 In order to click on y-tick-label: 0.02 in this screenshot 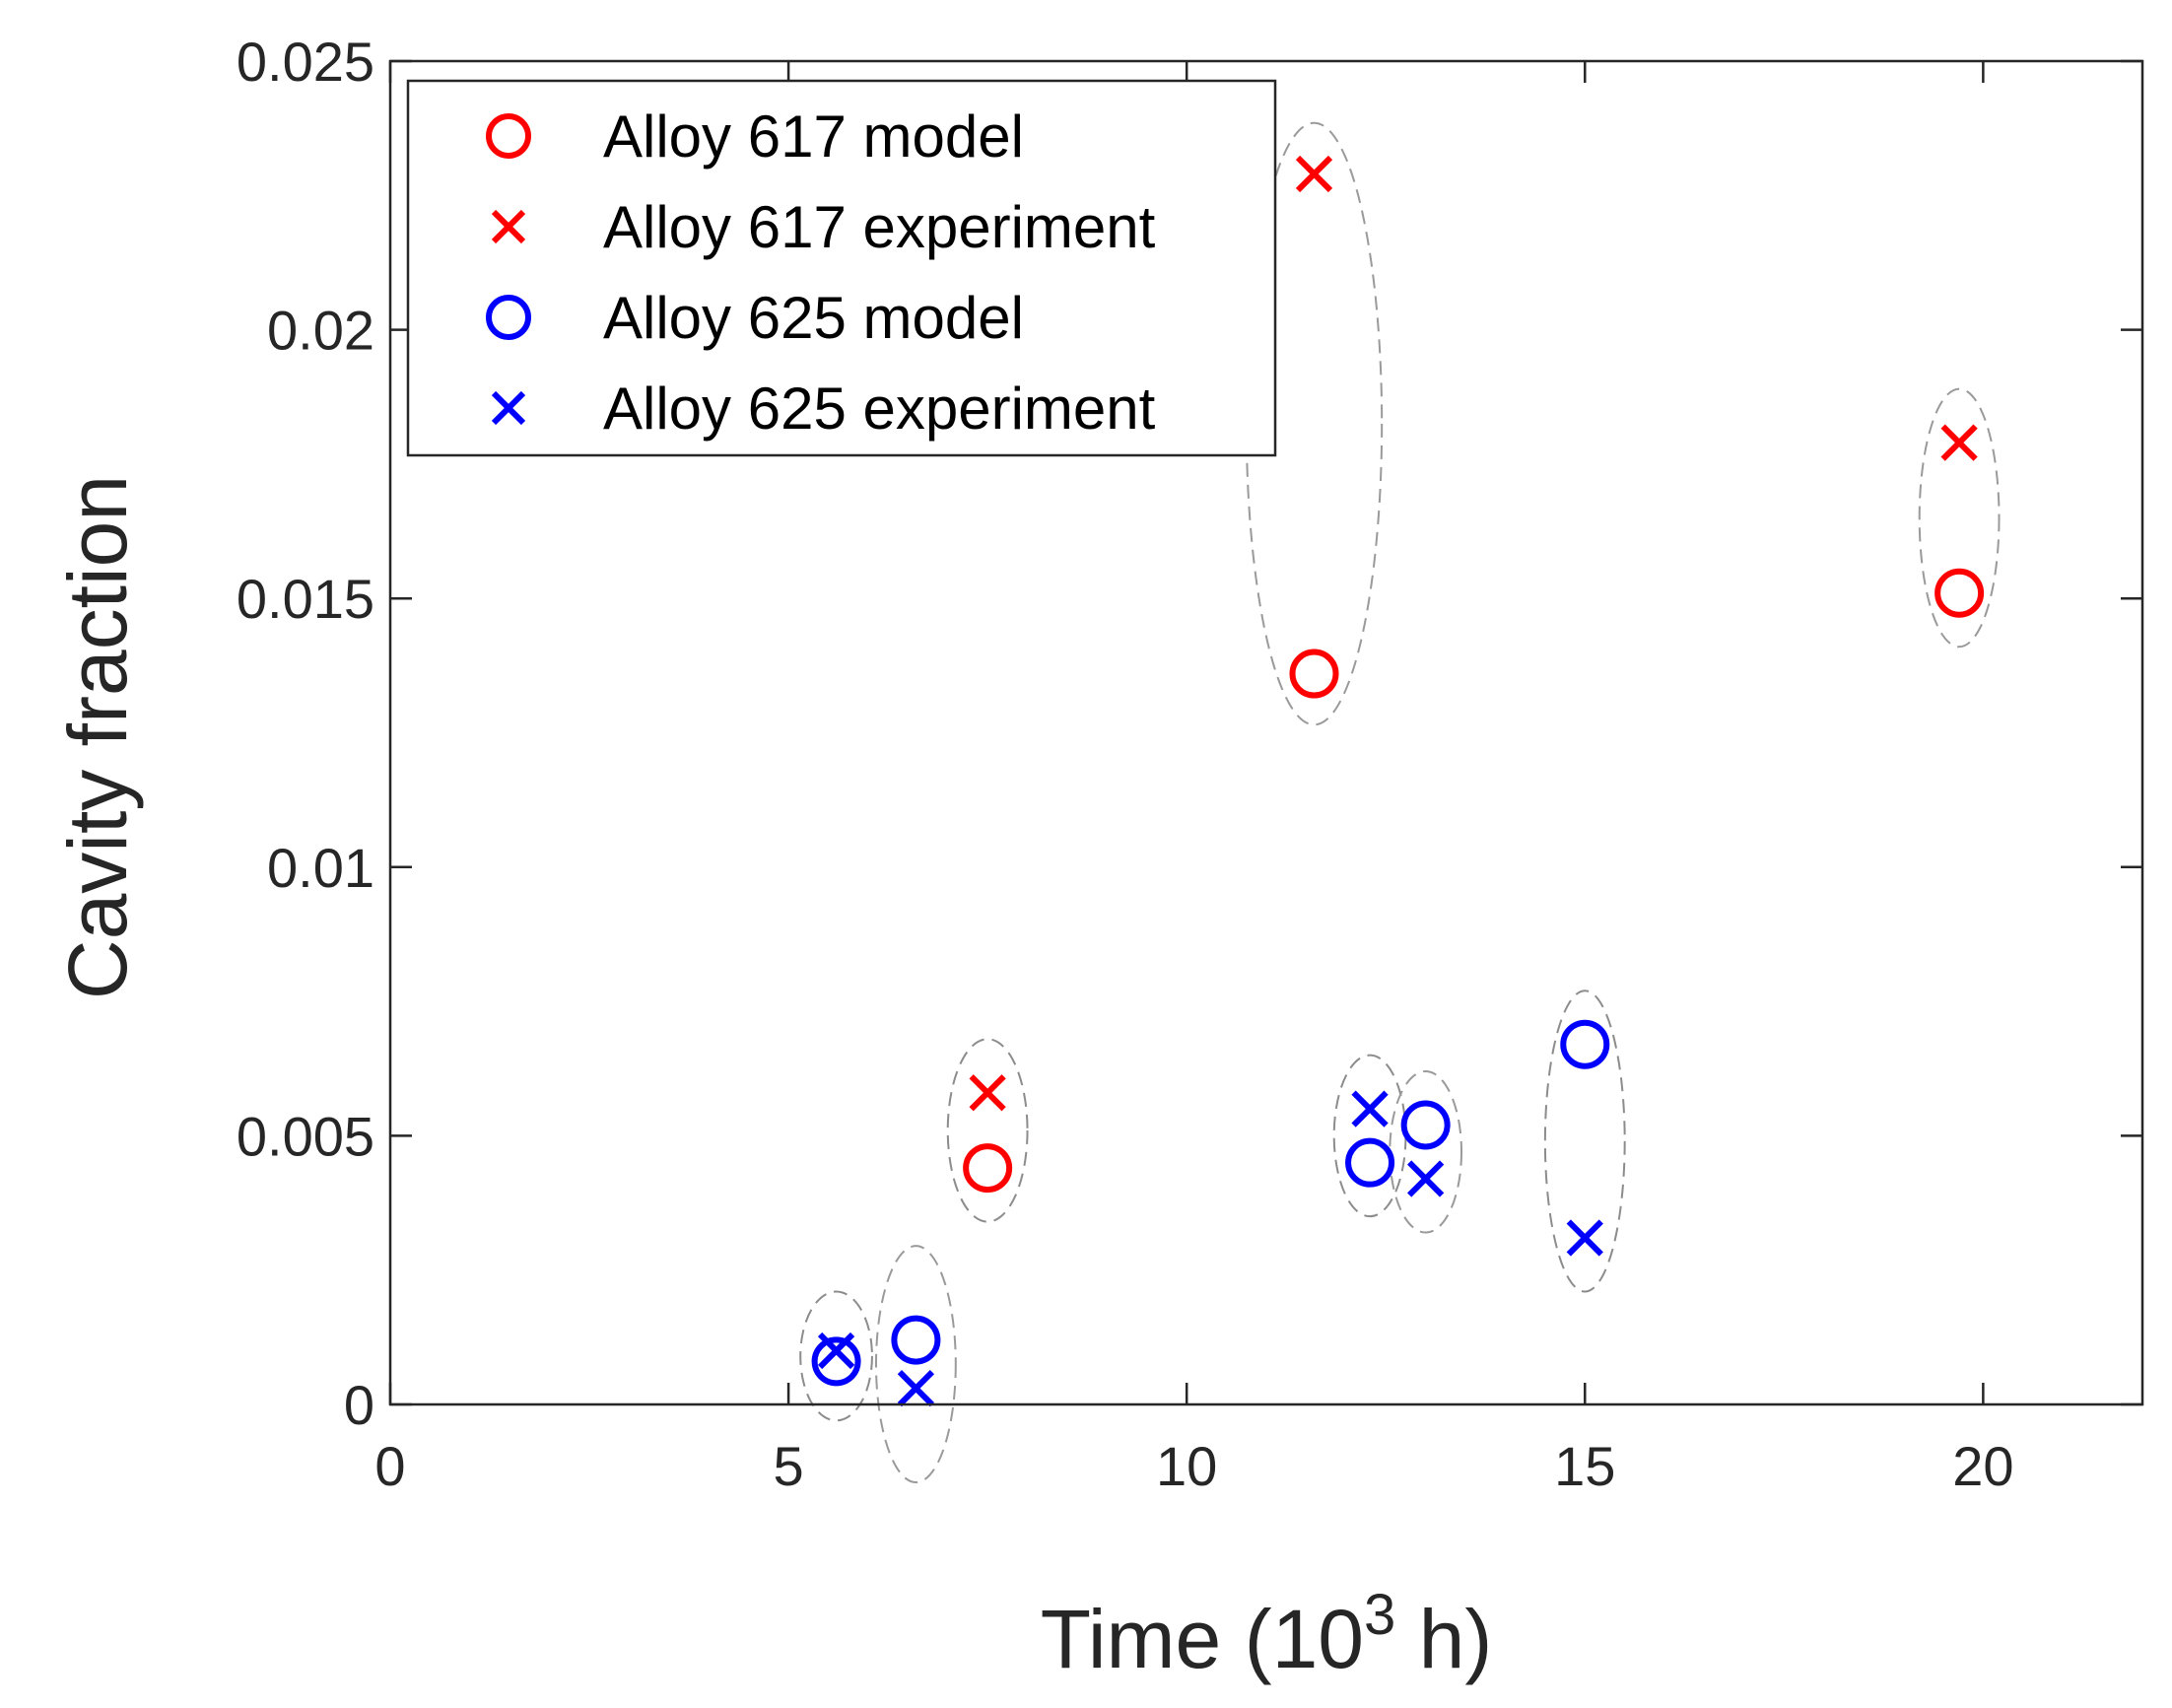, I will do `click(320, 331)`.